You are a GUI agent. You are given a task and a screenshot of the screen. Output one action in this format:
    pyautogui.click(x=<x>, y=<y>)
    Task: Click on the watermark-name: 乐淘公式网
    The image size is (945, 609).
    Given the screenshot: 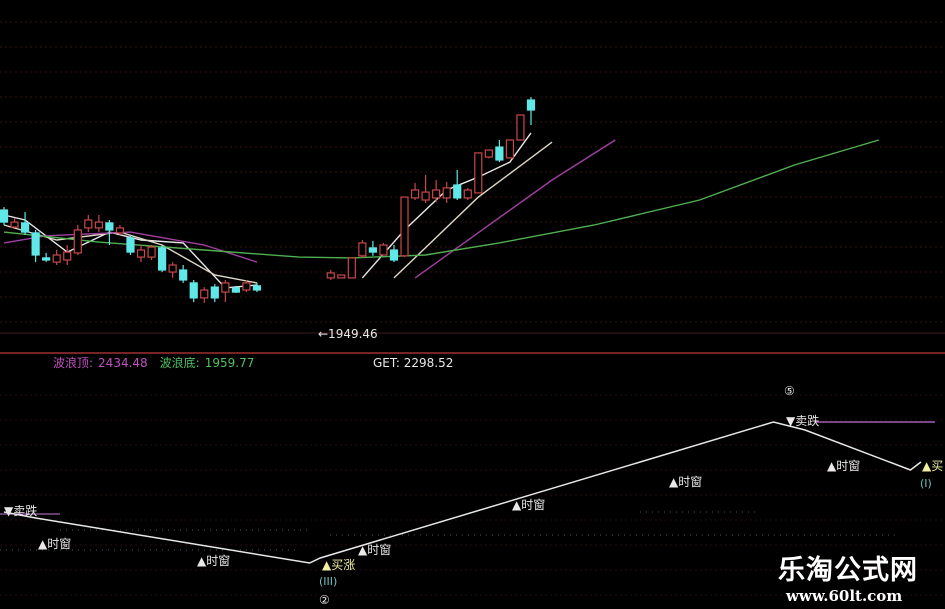 What is the action you would take?
    pyautogui.click(x=848, y=570)
    